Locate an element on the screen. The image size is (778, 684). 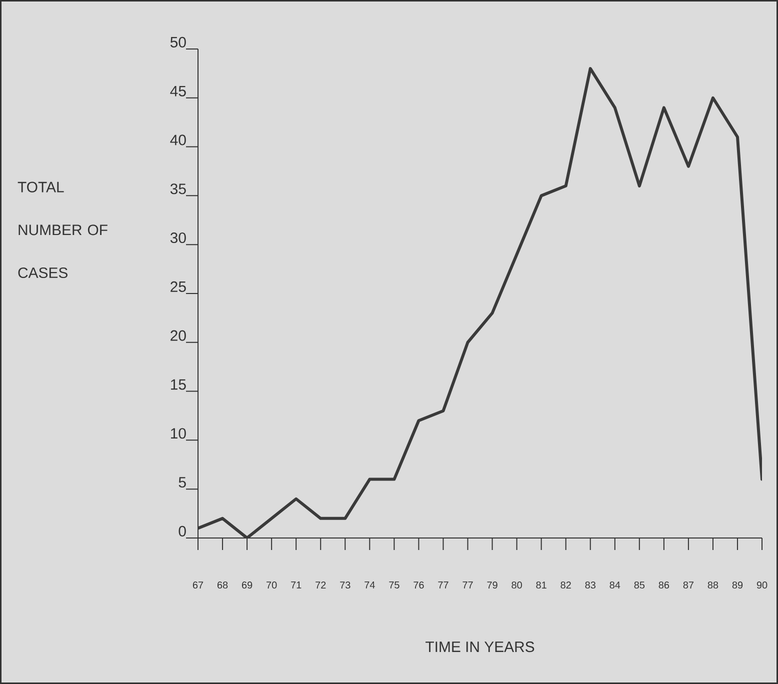
x-tick-label: 72 is located at coordinates (321, 585).